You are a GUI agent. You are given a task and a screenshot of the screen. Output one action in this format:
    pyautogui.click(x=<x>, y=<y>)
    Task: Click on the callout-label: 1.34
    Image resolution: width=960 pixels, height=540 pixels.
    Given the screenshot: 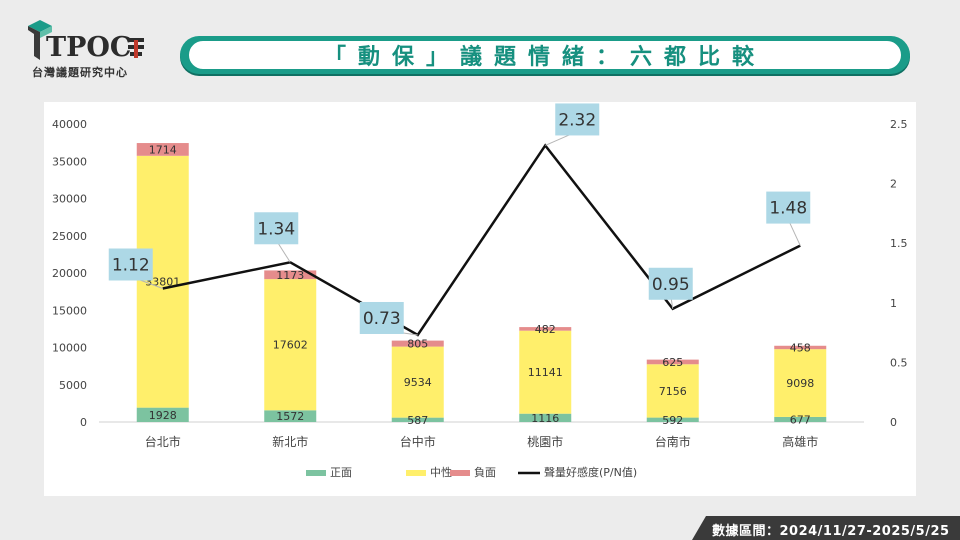 What is the action you would take?
    pyautogui.click(x=276, y=229)
    